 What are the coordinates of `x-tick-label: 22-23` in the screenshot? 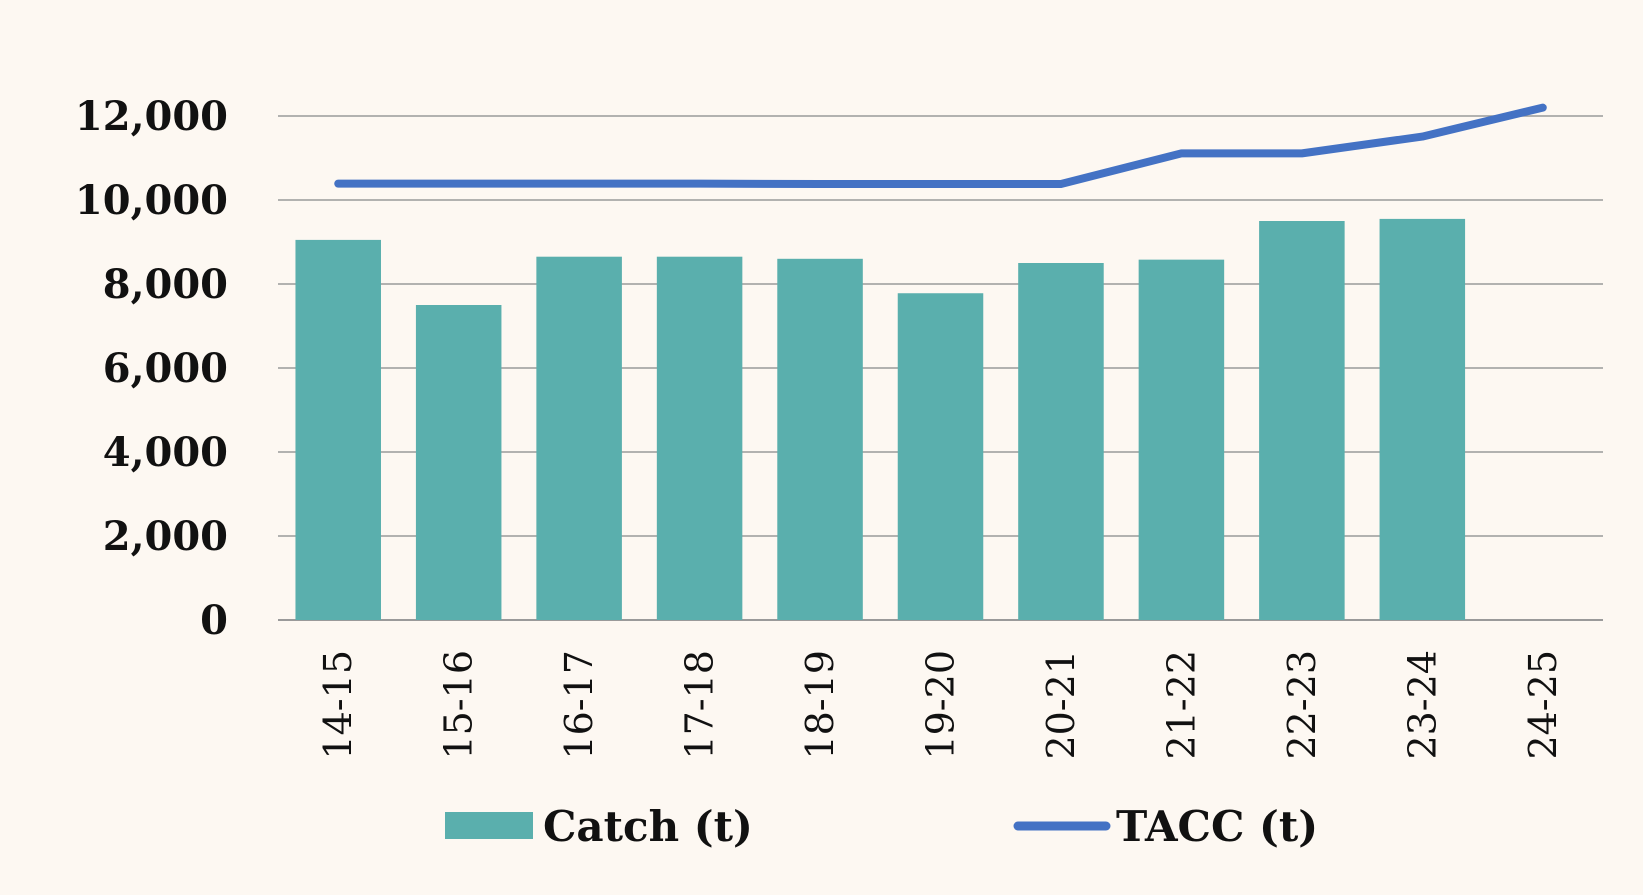 It's located at (1302, 705).